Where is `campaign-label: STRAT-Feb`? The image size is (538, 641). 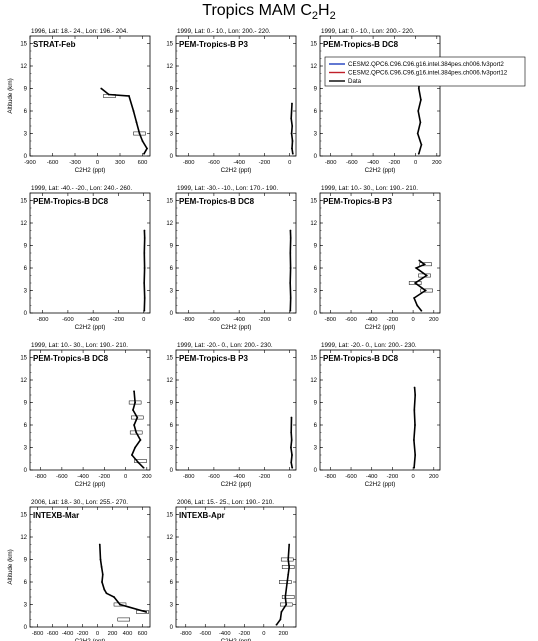
campaign-label: STRAT-Feb is located at coordinates (54, 44).